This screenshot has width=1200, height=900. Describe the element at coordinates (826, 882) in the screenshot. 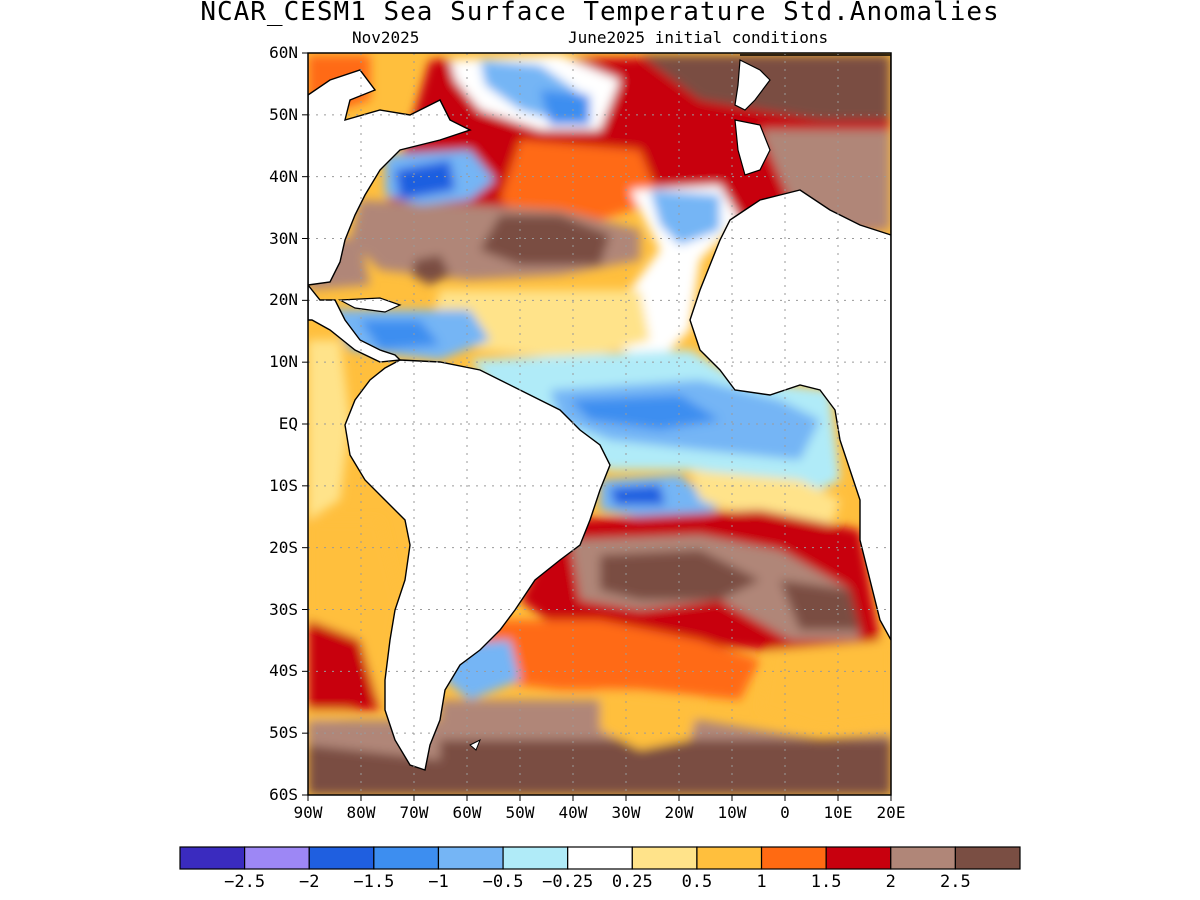

I see `colorbar-tick-label: 1.5` at that location.